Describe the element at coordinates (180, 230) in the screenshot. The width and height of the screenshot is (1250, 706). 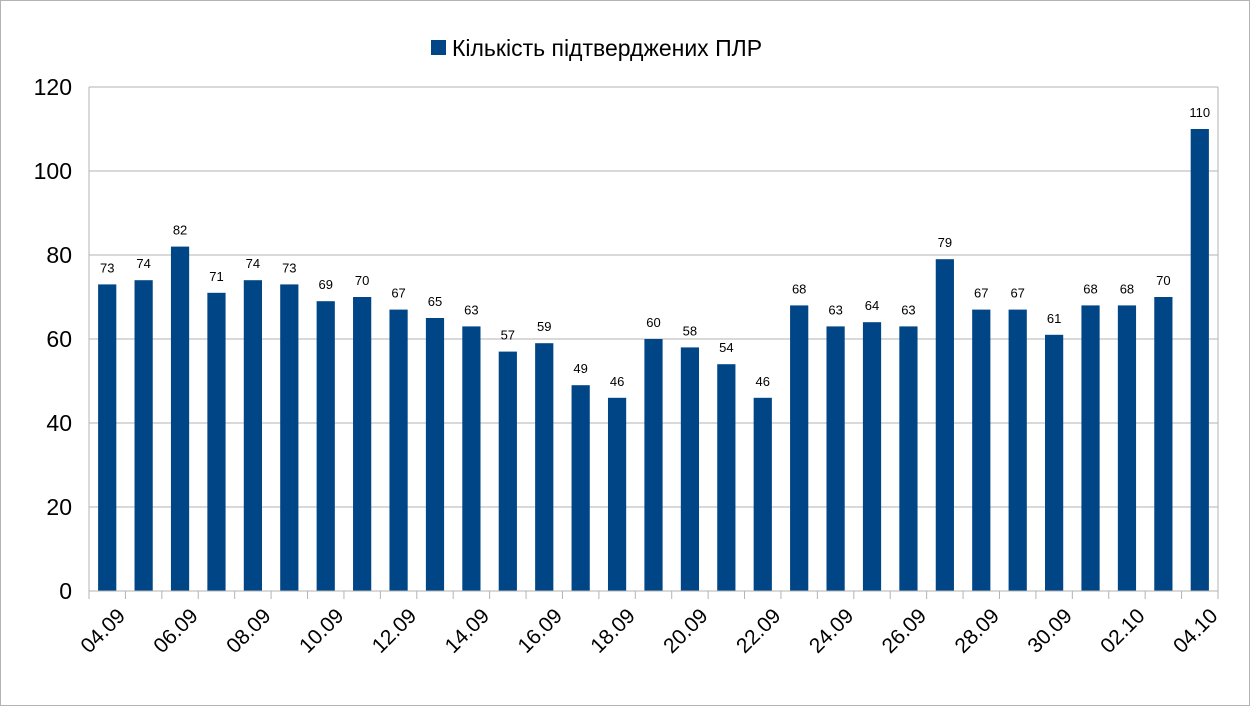
I see `data-label: 82` at that location.